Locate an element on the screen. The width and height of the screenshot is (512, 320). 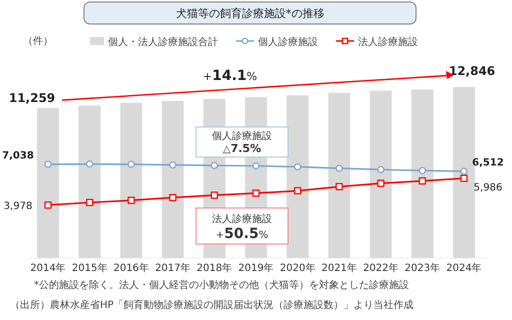
x-tick-label: 2024年 is located at coordinates (464, 268).